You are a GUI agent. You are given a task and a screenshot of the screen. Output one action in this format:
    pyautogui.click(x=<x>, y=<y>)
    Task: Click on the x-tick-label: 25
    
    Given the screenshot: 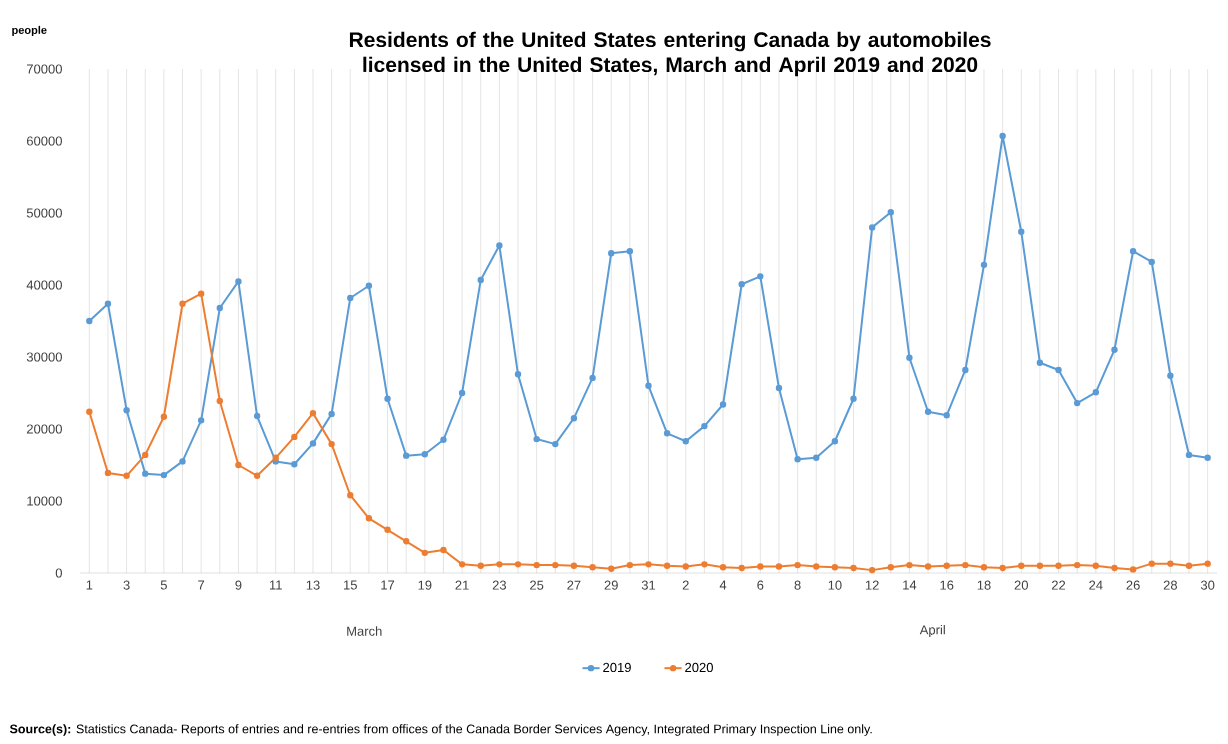 What is the action you would take?
    pyautogui.click(x=537, y=585)
    